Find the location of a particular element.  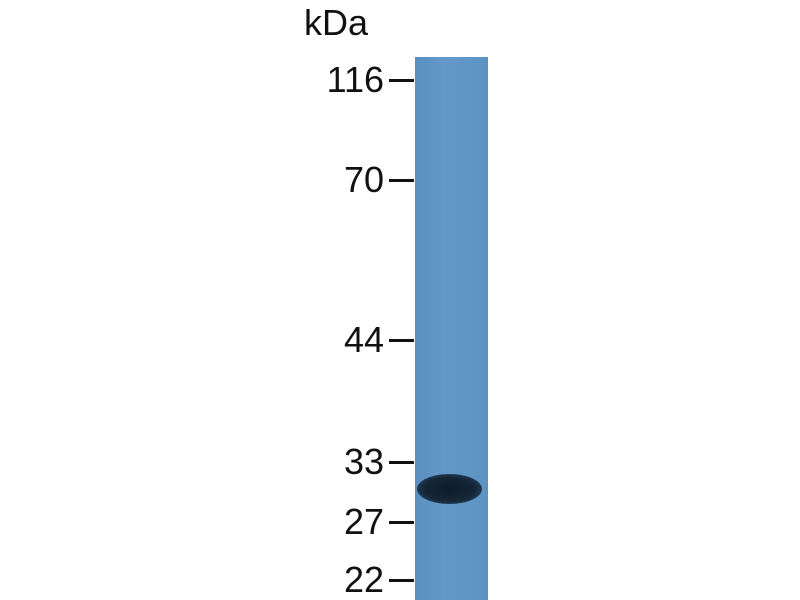

blot-lane is located at coordinates (451, 328).